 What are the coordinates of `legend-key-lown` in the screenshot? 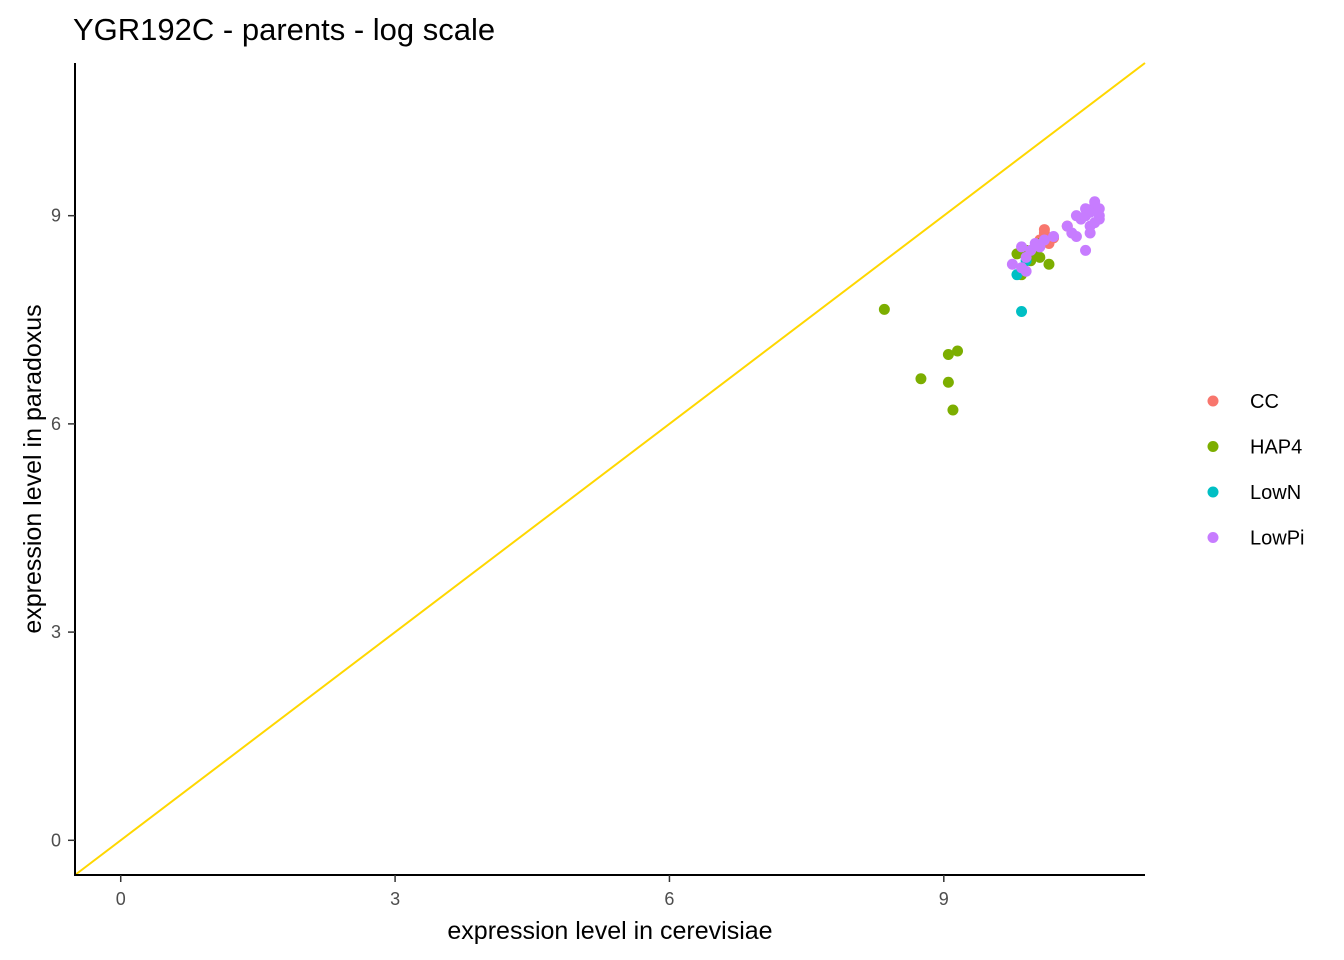 It's located at (1213, 492).